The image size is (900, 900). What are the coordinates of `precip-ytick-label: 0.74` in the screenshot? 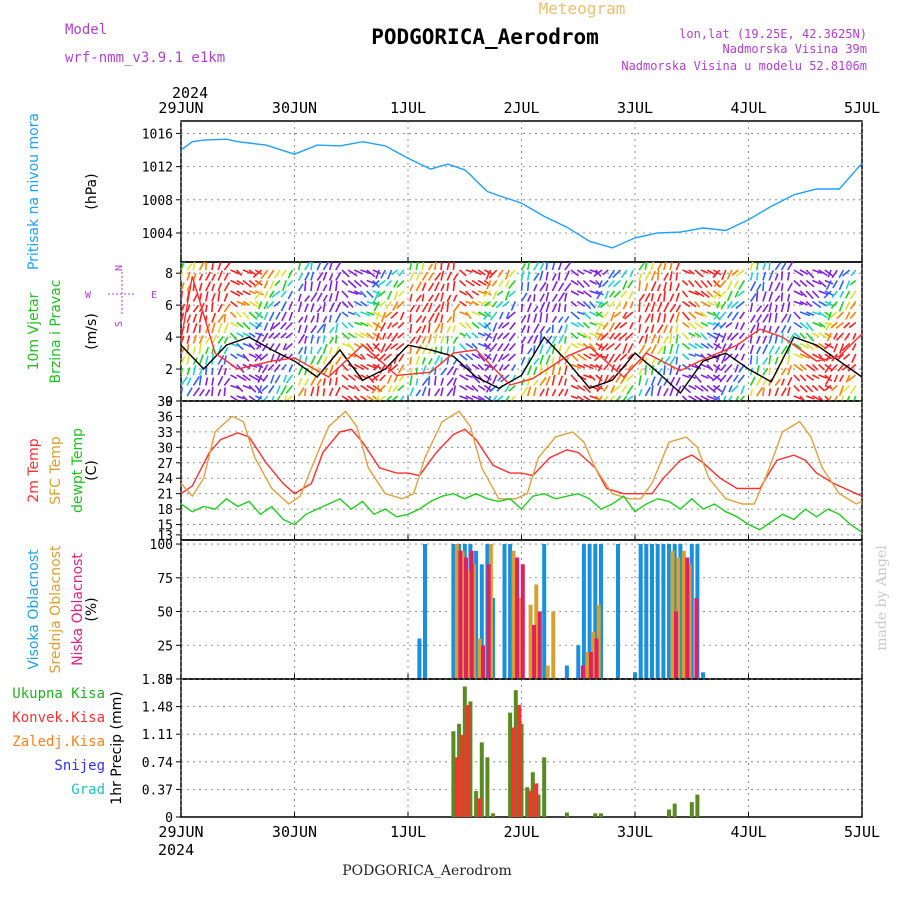 It's located at (157, 763).